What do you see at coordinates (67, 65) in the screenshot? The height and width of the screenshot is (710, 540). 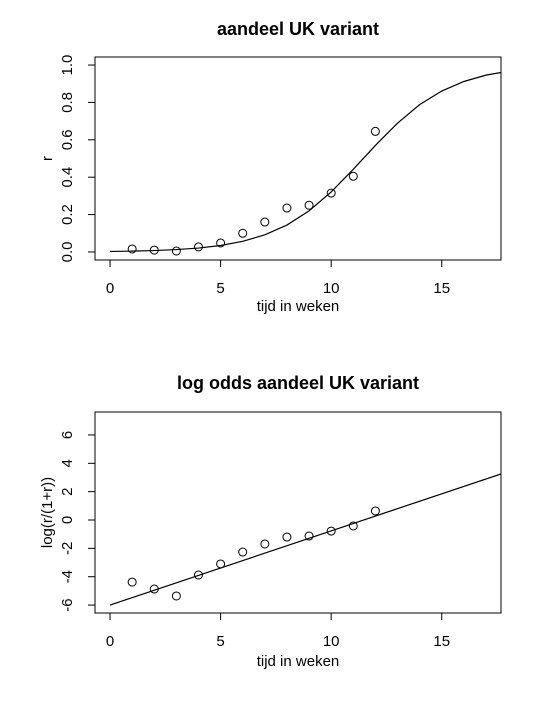 I see `y-tick-label: 1.0` at bounding box center [67, 65].